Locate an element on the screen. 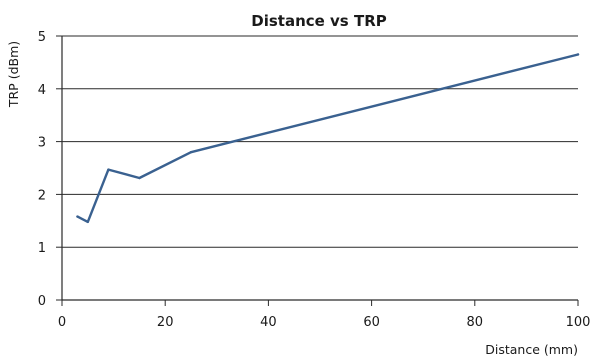  x-tick-label: 100 is located at coordinates (578, 322).